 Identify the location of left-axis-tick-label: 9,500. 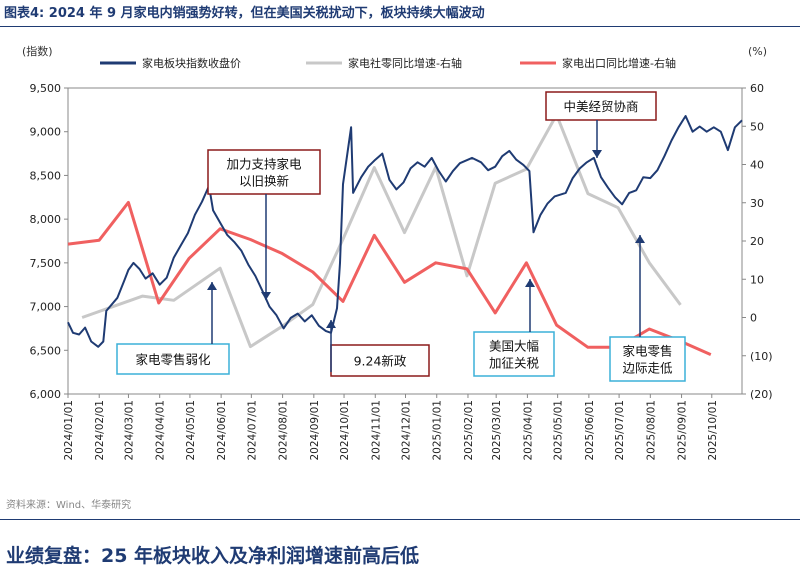
(46, 88).